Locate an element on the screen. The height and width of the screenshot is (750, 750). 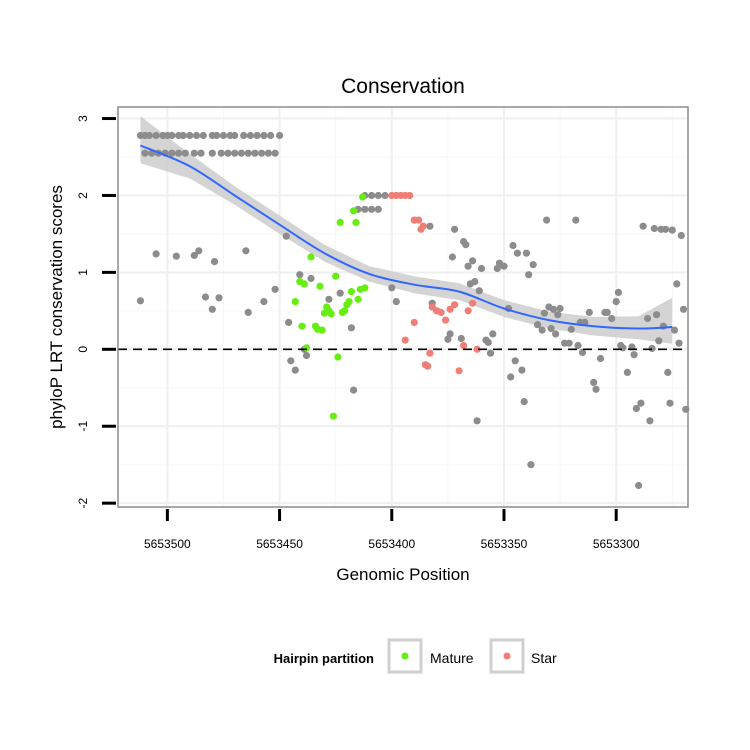
x-axis-ticks: 5653500 5653450 5653400 5653350 5653300 is located at coordinates (392, 530).